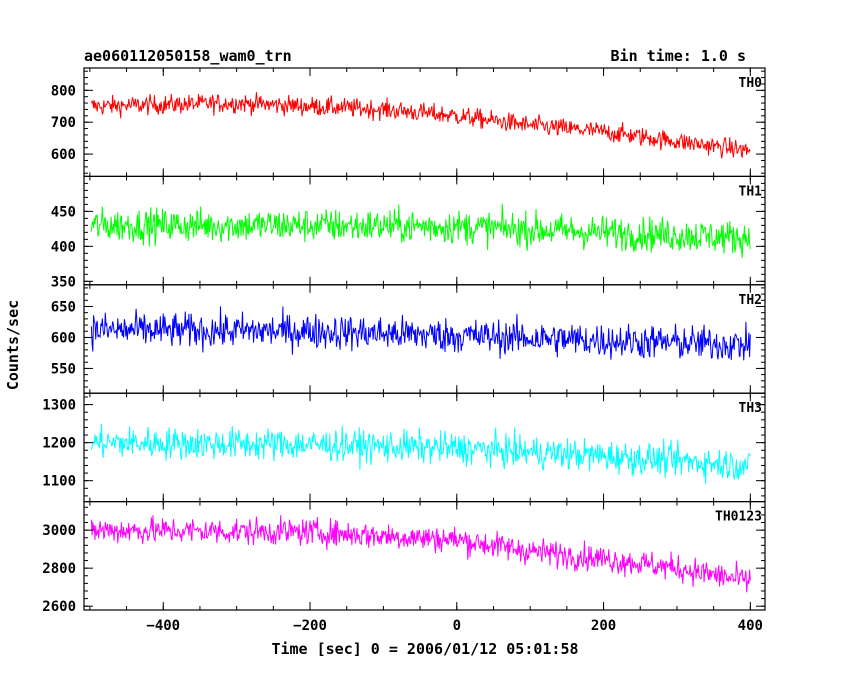 This screenshot has height=680, width=850. Describe the element at coordinates (63, 91) in the screenshot. I see `y-tick-label: 800` at that location.